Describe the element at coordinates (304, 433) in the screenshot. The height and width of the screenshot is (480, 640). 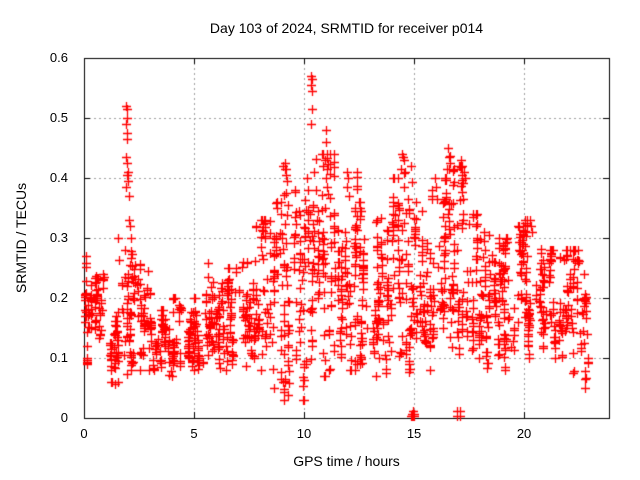
I see `x-tick-label: 10` at that location.